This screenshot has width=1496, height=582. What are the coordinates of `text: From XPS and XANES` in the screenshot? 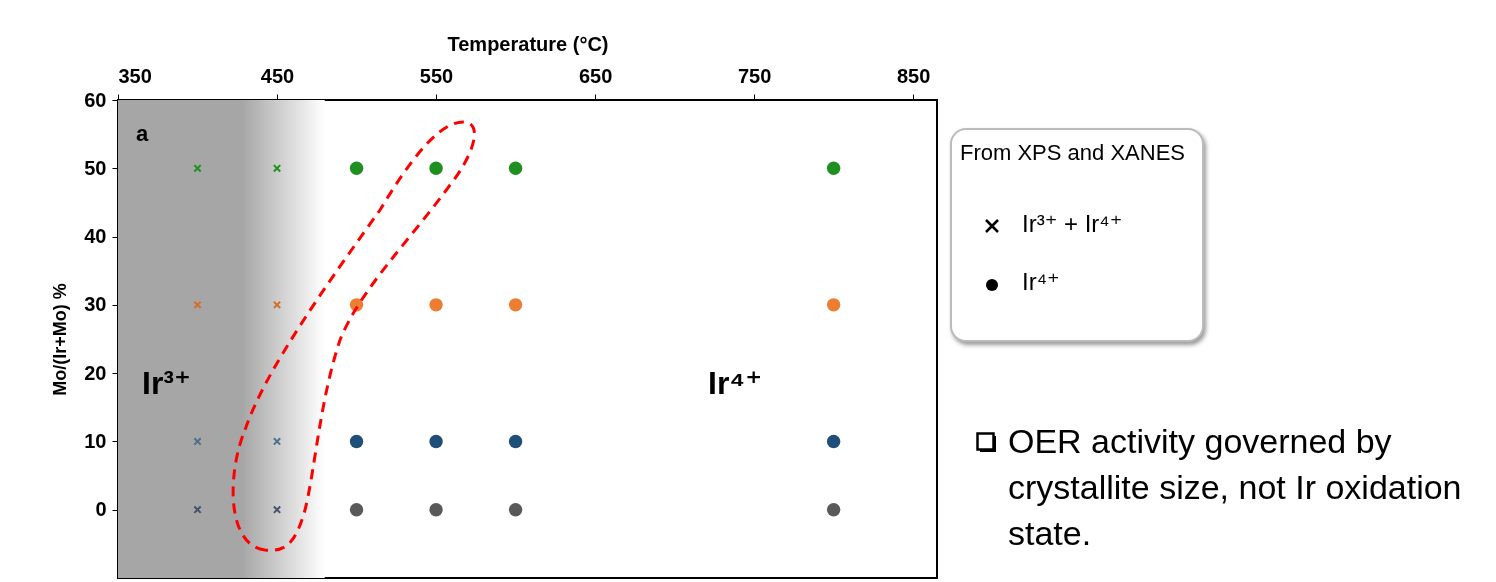 It's located at (1072, 153).